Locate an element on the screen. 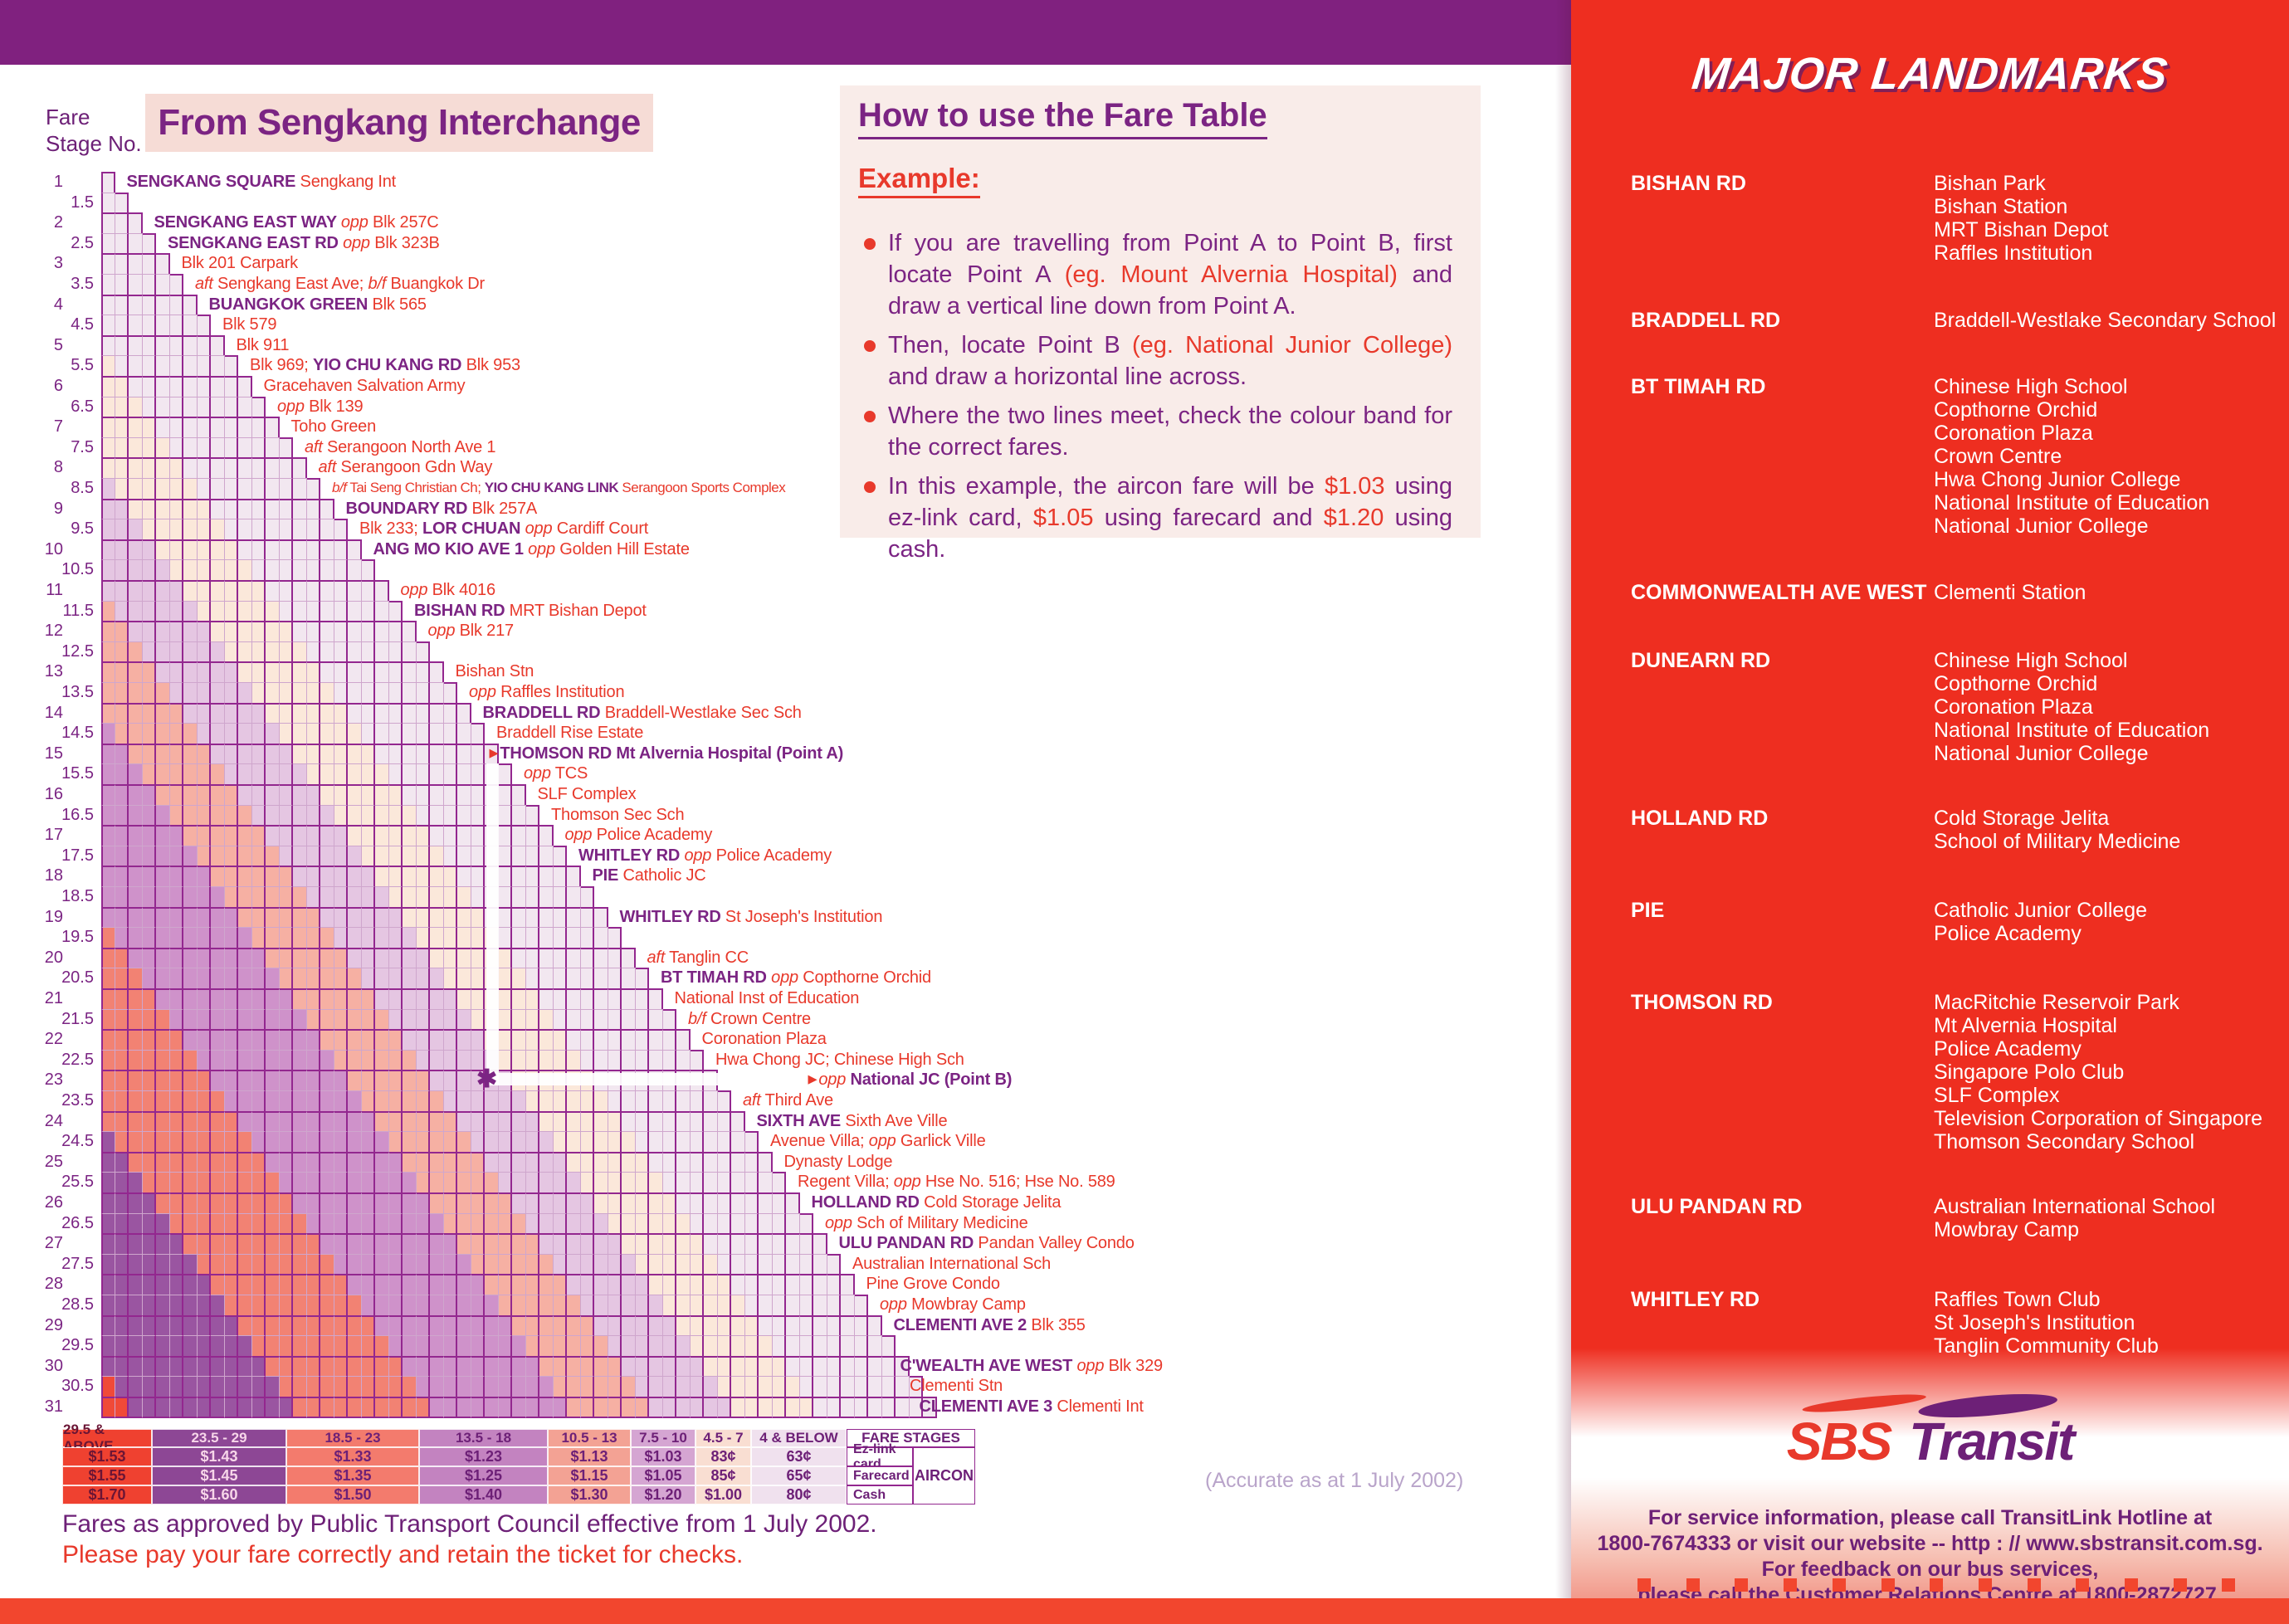 The height and width of the screenshot is (1624, 2289). legend-cell: $1.45 is located at coordinates (219, 1475).